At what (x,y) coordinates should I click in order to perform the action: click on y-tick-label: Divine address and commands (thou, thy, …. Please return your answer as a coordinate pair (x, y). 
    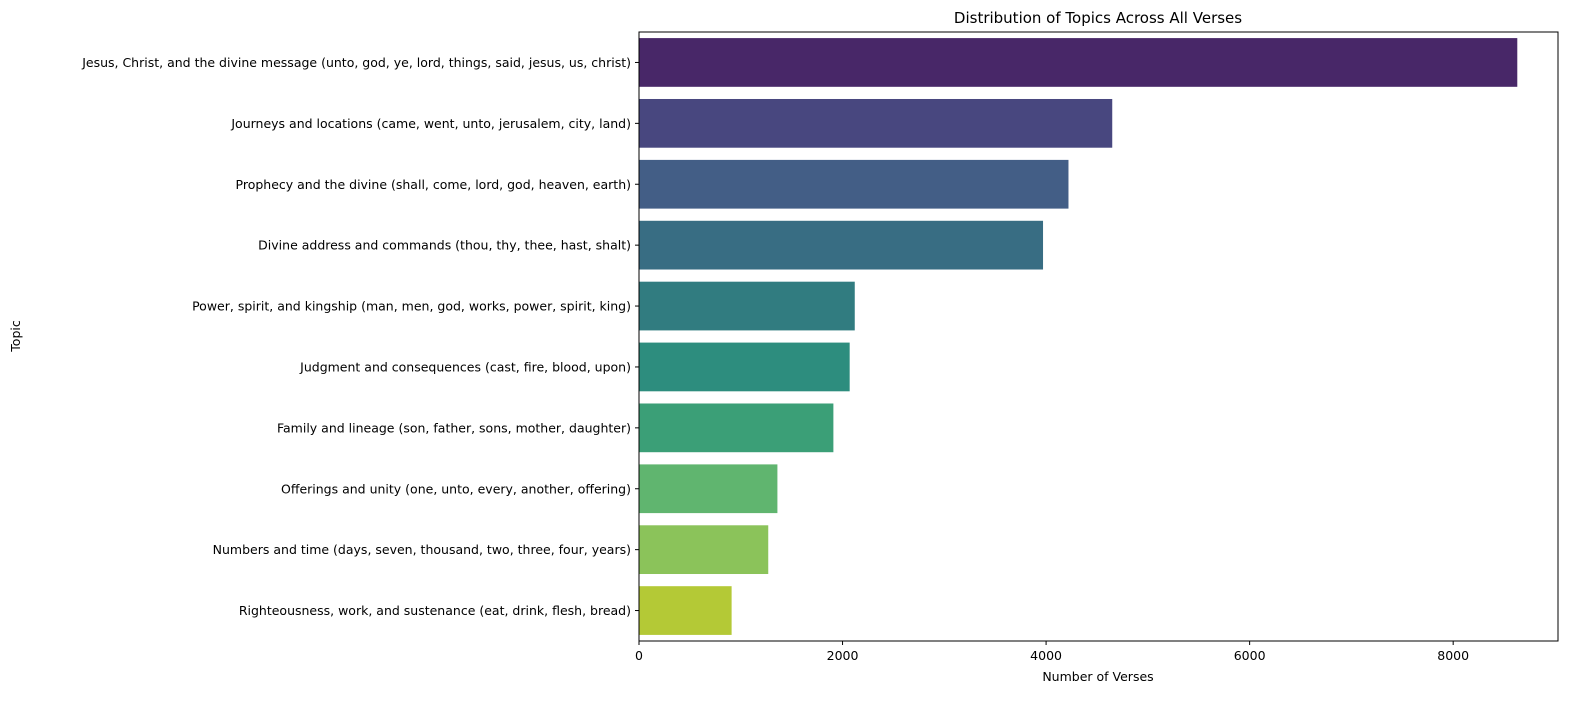
    Looking at the image, I should click on (444, 245).